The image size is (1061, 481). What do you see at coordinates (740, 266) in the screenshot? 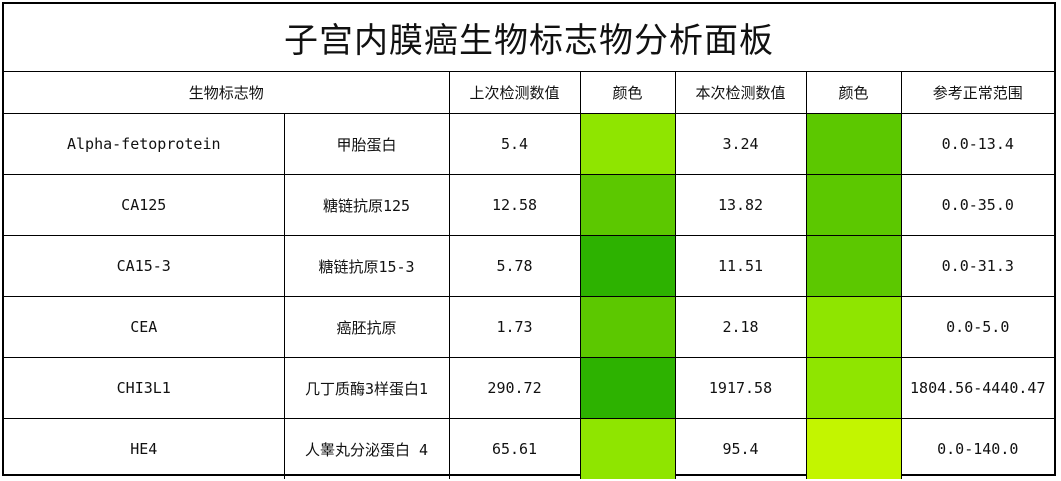
I see `current-value: 11.51` at bounding box center [740, 266].